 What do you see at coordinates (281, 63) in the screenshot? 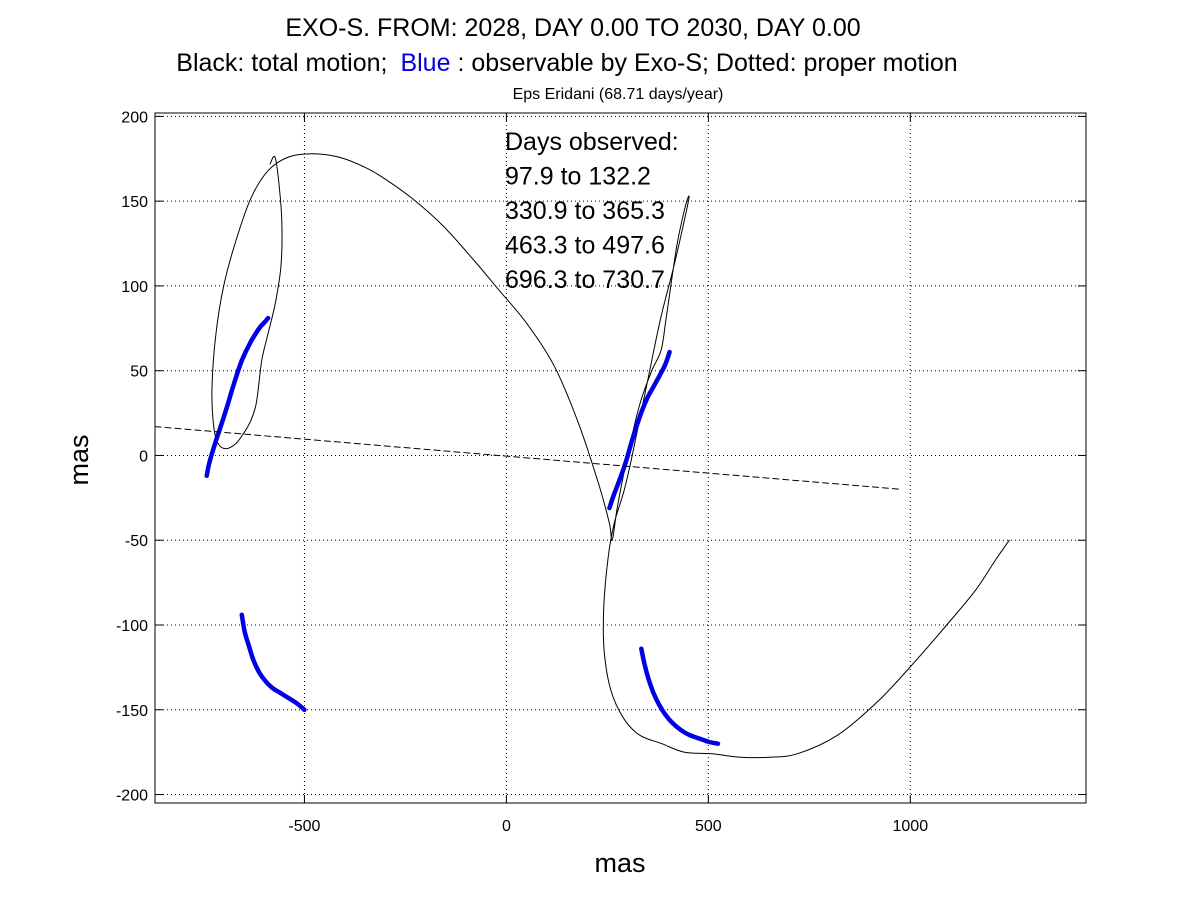
I see `legend-black-text: Black: total motion;` at bounding box center [281, 63].